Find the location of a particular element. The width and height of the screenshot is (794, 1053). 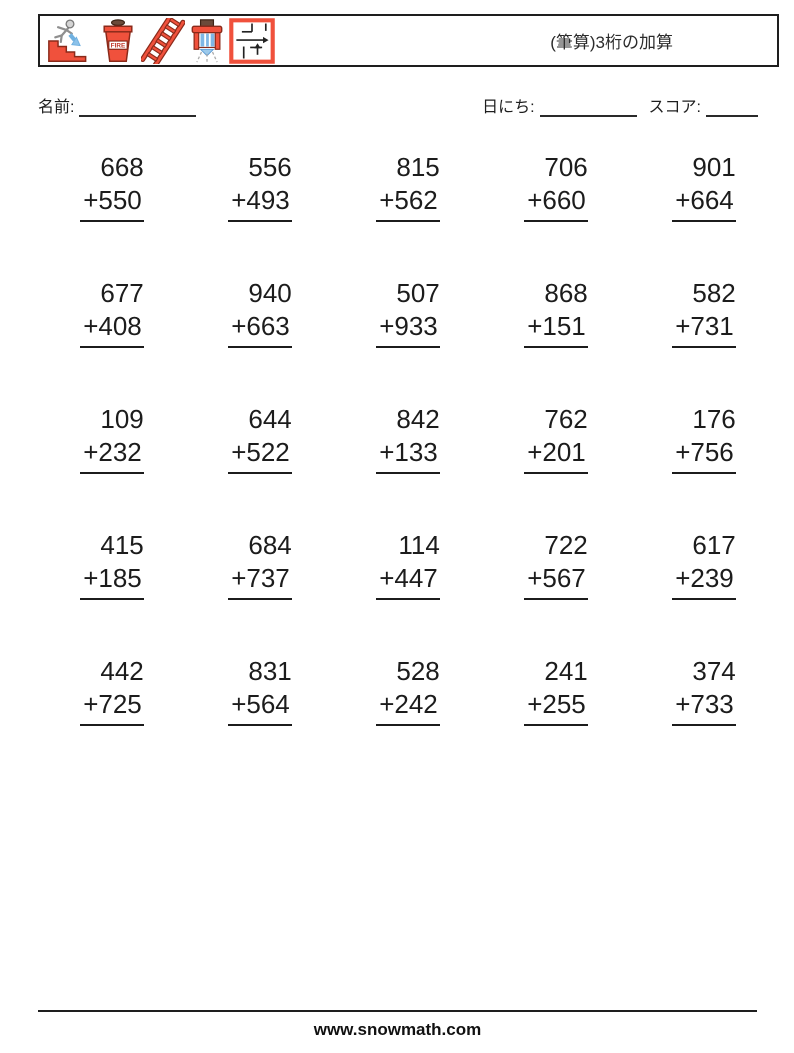

addition-problem: 442 +725 is located at coordinates (112, 690).